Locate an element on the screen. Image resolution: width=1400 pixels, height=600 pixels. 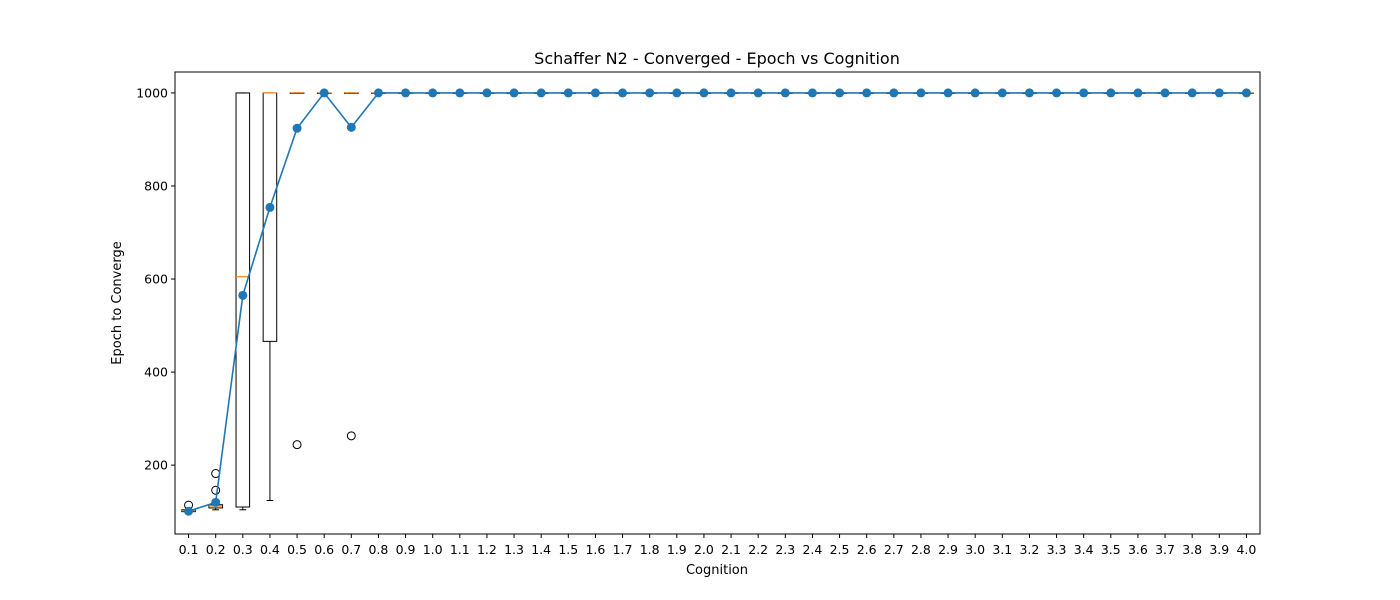
x-tick-label: 1.0 is located at coordinates (433, 549).